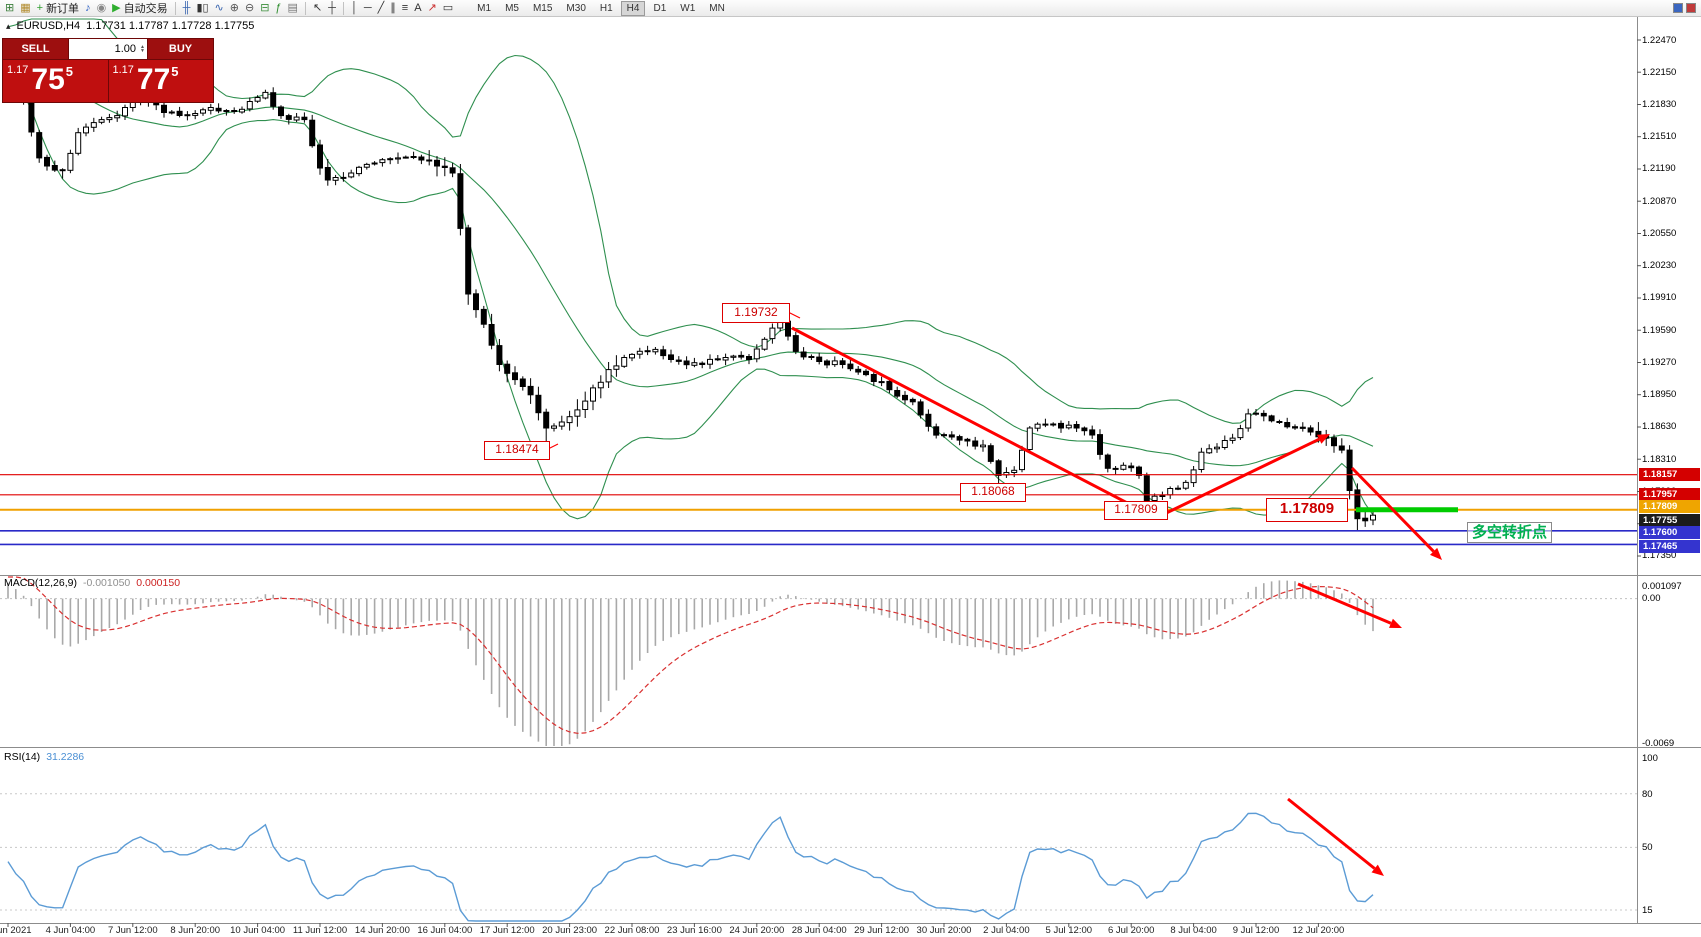 The image size is (1701, 937). I want to click on price-tag: 1.18157, so click(1669, 475).